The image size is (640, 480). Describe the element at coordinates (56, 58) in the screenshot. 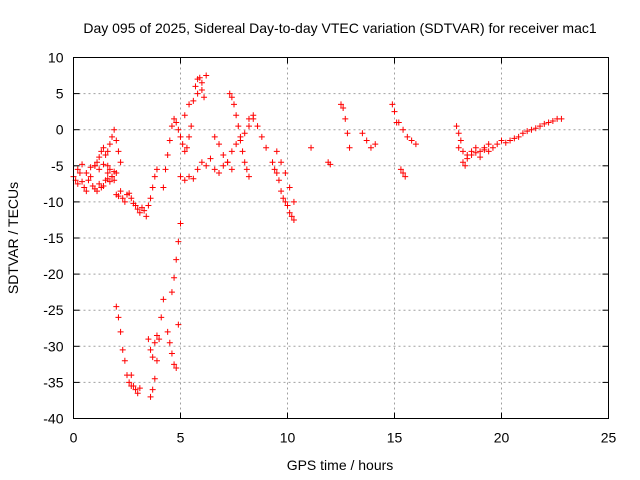

I see `y-tick-label: 10` at that location.